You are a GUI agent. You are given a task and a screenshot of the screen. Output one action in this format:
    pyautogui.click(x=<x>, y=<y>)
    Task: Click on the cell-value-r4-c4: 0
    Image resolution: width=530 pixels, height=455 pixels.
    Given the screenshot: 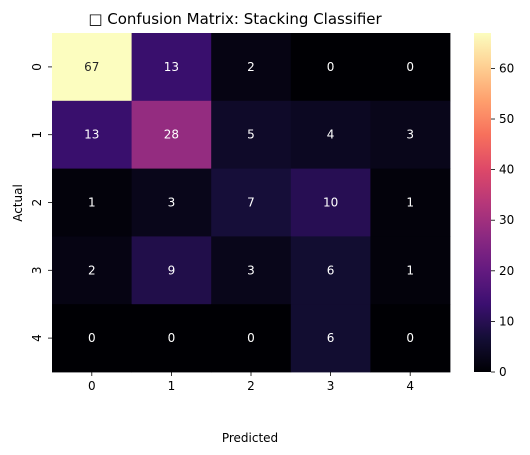 What is the action you would take?
    pyautogui.click(x=410, y=338)
    